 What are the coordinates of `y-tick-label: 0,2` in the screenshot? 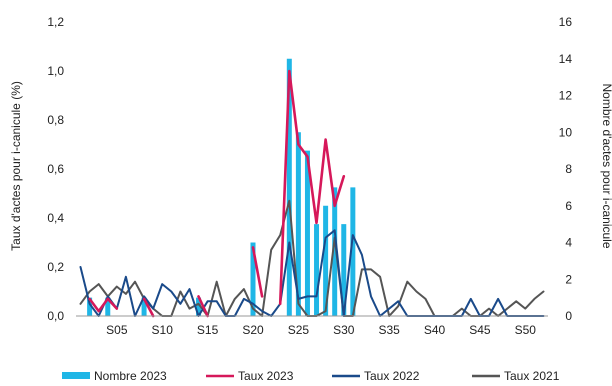 It's located at (55, 267).